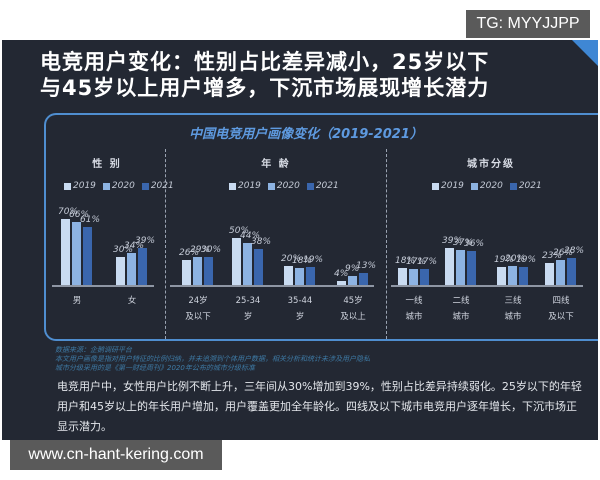 Image resolution: width=600 pixels, height=480 pixels. What do you see at coordinates (561, 309) in the screenshot?
I see `category-label: 四线 及以下` at bounding box center [561, 309].